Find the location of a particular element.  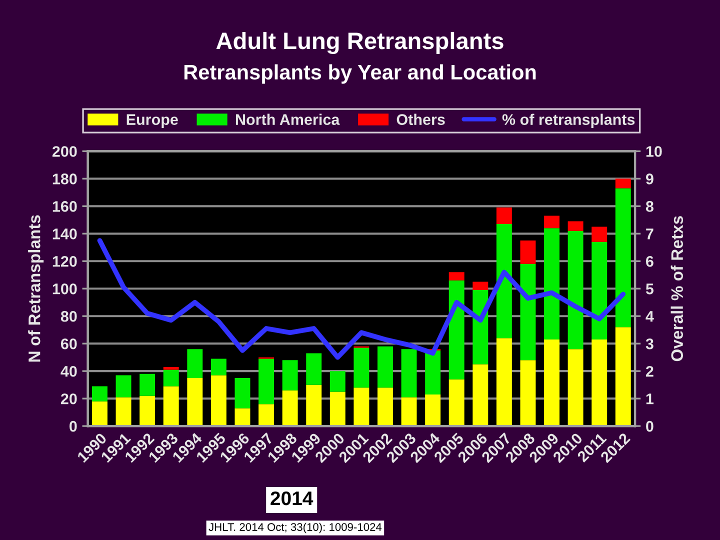

y-tick-label: 40 is located at coordinates (68, 371).